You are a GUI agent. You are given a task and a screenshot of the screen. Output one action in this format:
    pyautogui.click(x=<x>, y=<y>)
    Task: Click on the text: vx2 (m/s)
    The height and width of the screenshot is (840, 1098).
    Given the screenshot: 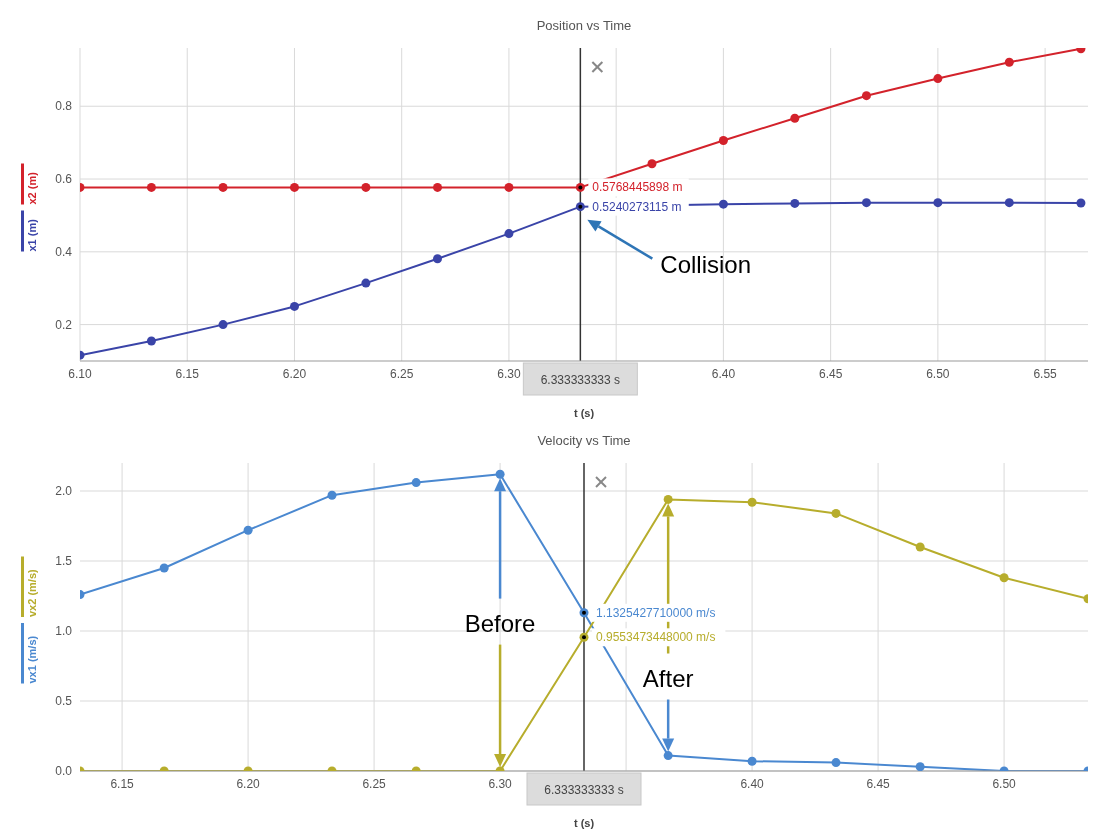 What is the action you would take?
    pyautogui.click(x=32, y=592)
    